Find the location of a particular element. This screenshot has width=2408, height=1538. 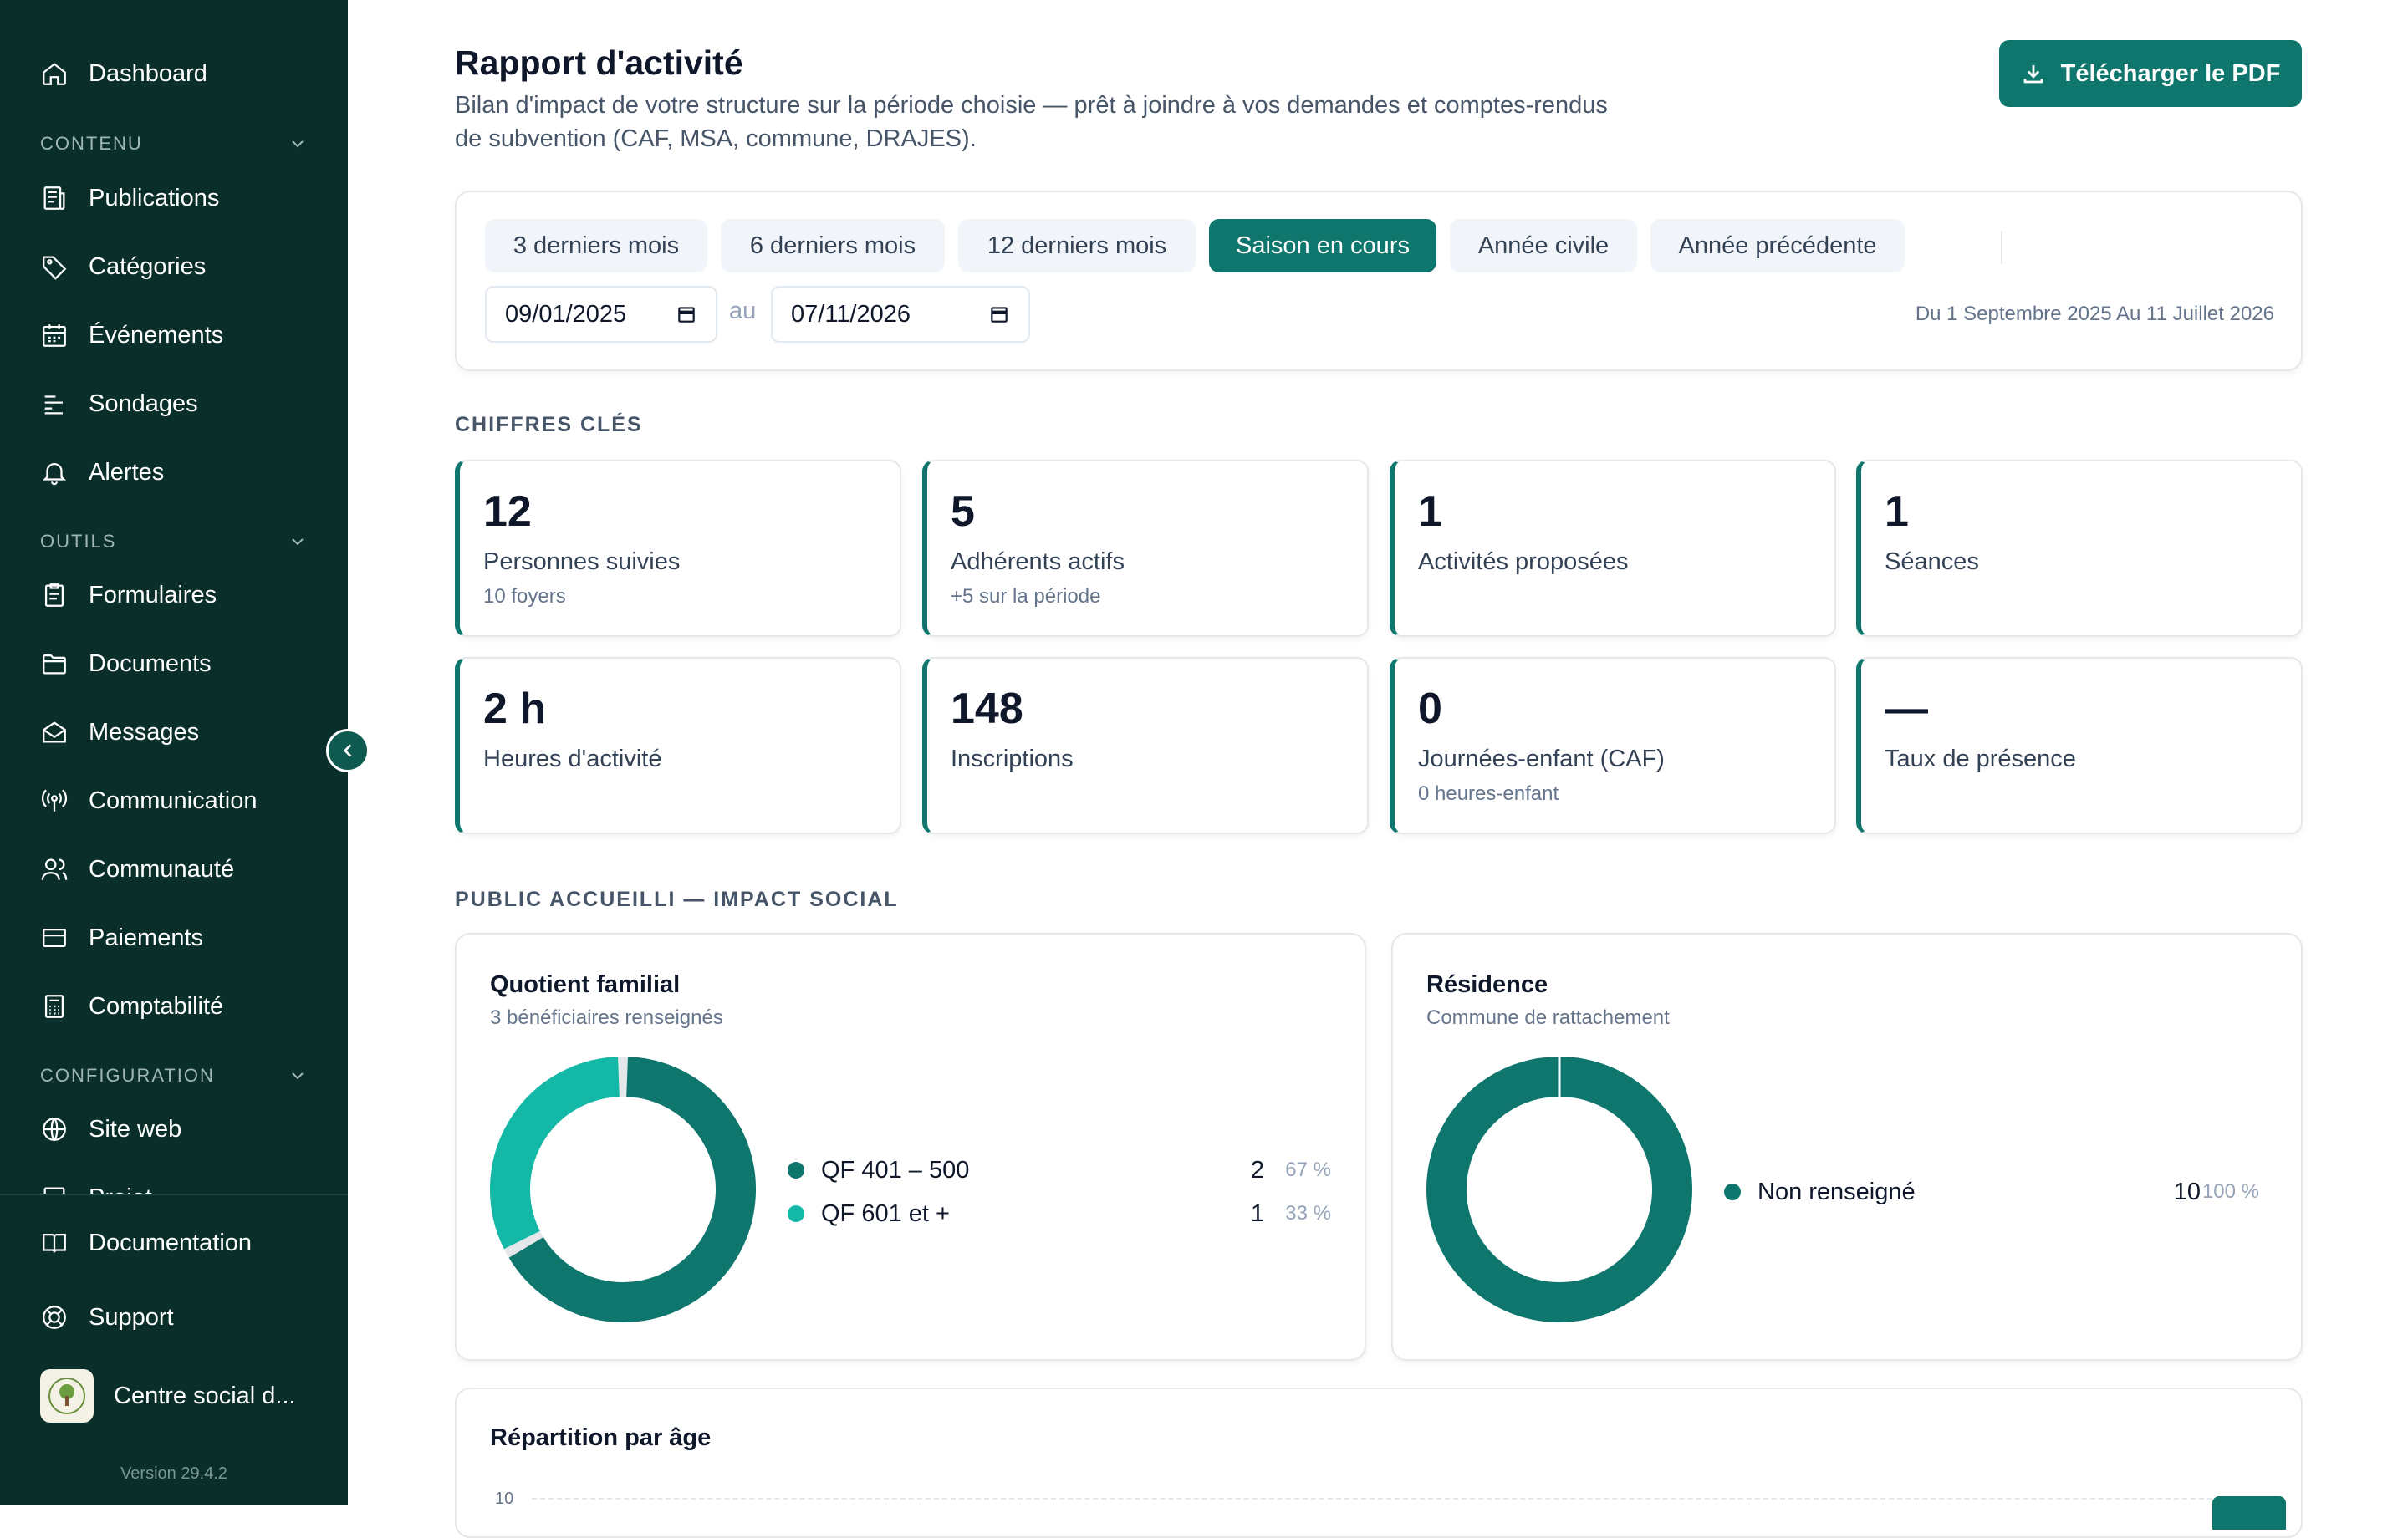

lifebuoy-icon is located at coordinates (54, 1317).